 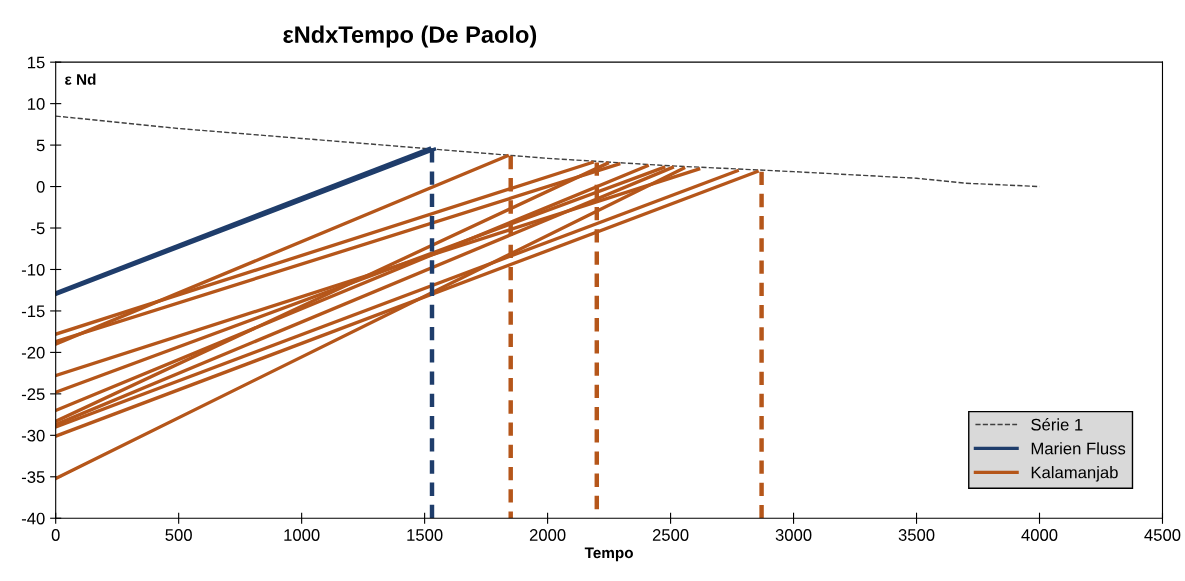 What do you see at coordinates (38, 228) in the screenshot?
I see `y-tick-label: -5` at bounding box center [38, 228].